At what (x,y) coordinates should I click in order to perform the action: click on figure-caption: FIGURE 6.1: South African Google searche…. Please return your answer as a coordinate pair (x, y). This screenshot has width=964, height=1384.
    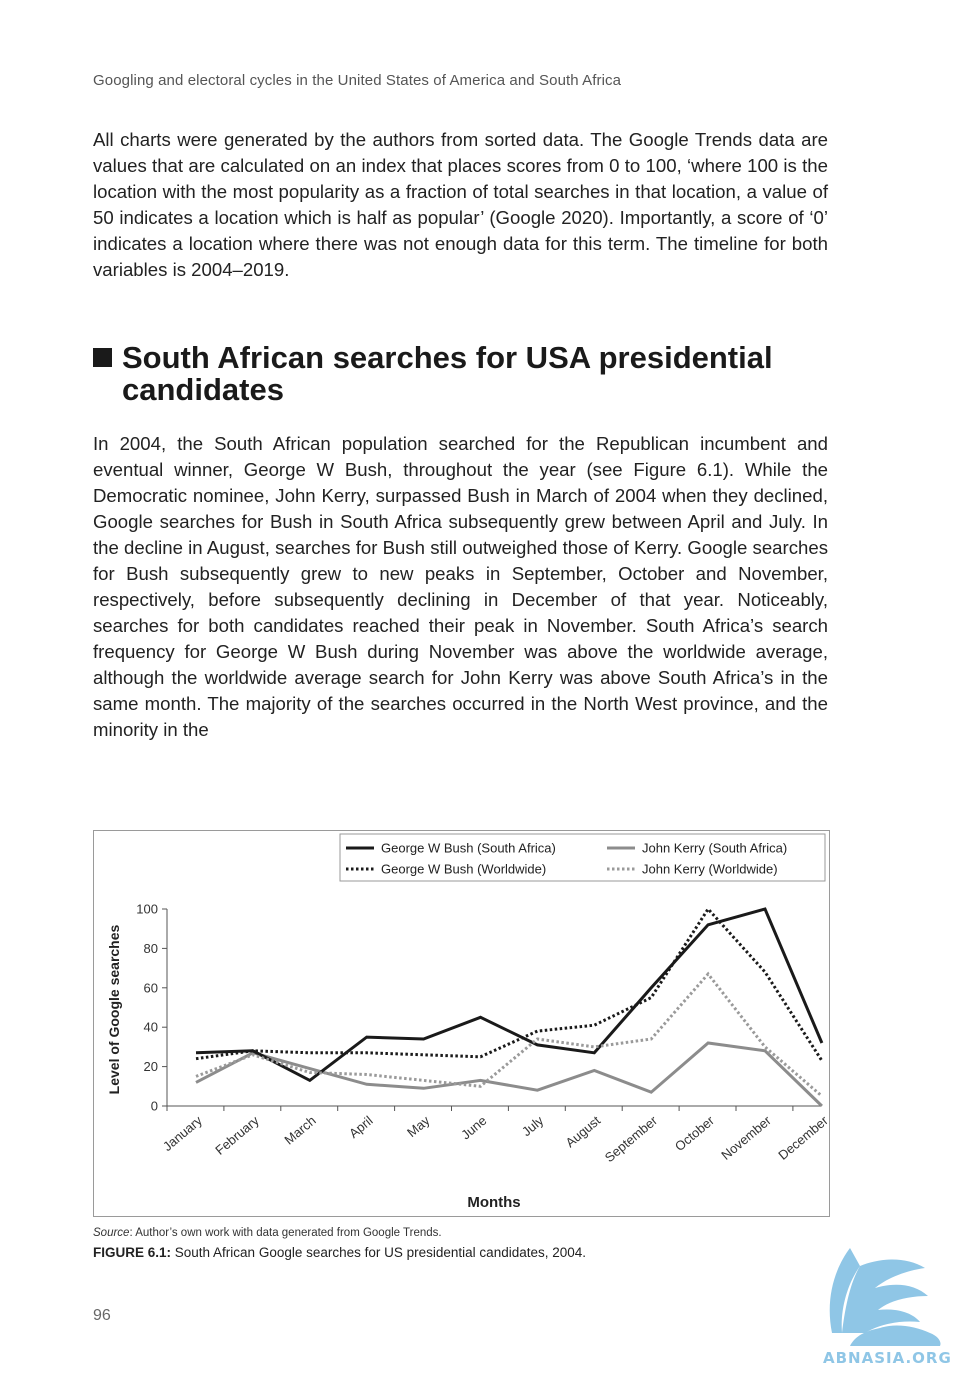
    Looking at the image, I should click on (339, 1252).